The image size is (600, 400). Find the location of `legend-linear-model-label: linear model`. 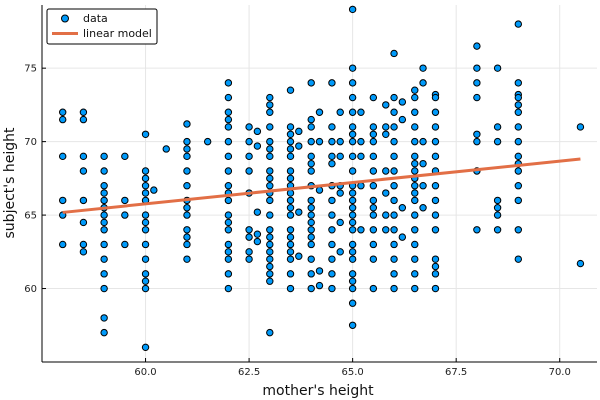

legend-linear-model-label: linear model is located at coordinates (117, 33).